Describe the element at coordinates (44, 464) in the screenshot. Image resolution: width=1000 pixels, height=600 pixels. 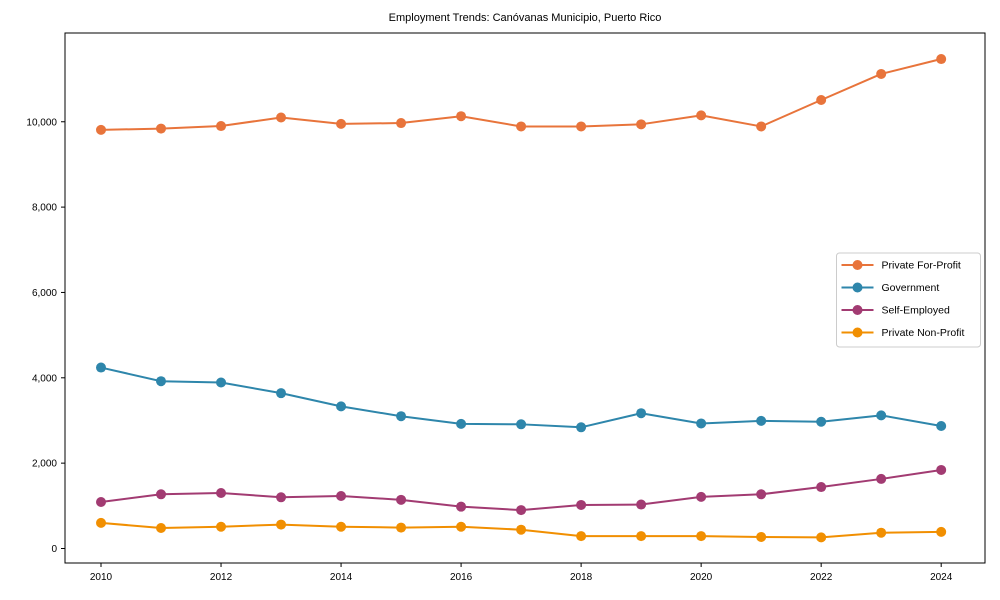
I see `y-tick-label: 2,000` at that location.